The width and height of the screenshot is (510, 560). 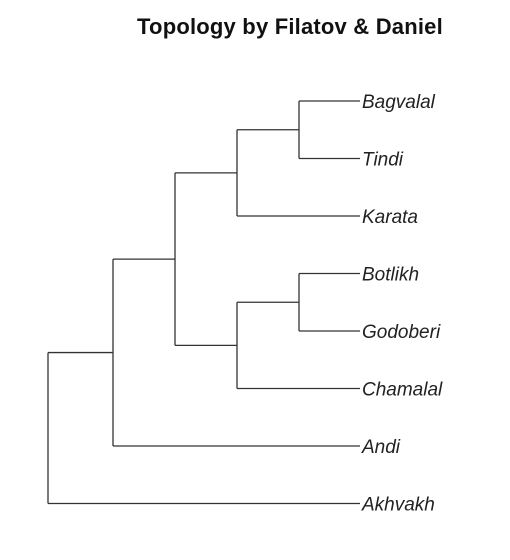 What do you see at coordinates (399, 102) in the screenshot?
I see `tip-label-bagvalal: Bagvalal` at bounding box center [399, 102].